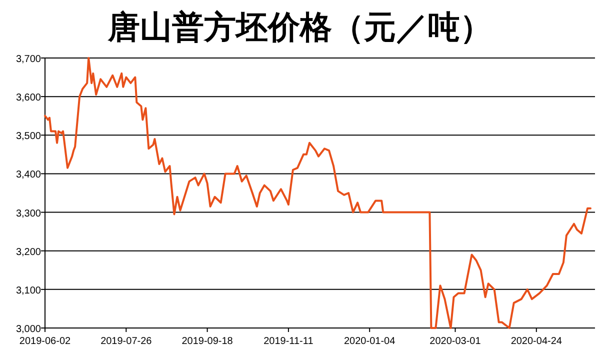 The width and height of the screenshot is (600, 360). I want to click on y-tick-label: 3,400, so click(29, 175).